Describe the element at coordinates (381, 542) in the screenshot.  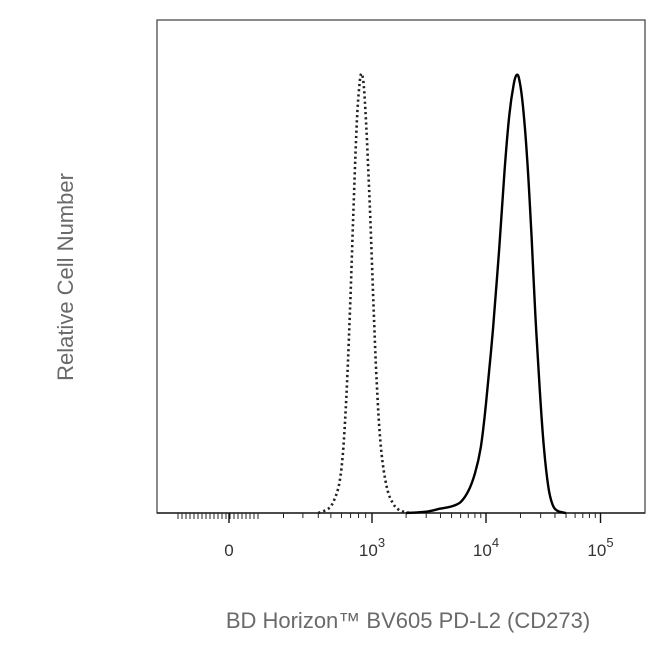
I see `x-tick-label-exponent: 3` at that location.